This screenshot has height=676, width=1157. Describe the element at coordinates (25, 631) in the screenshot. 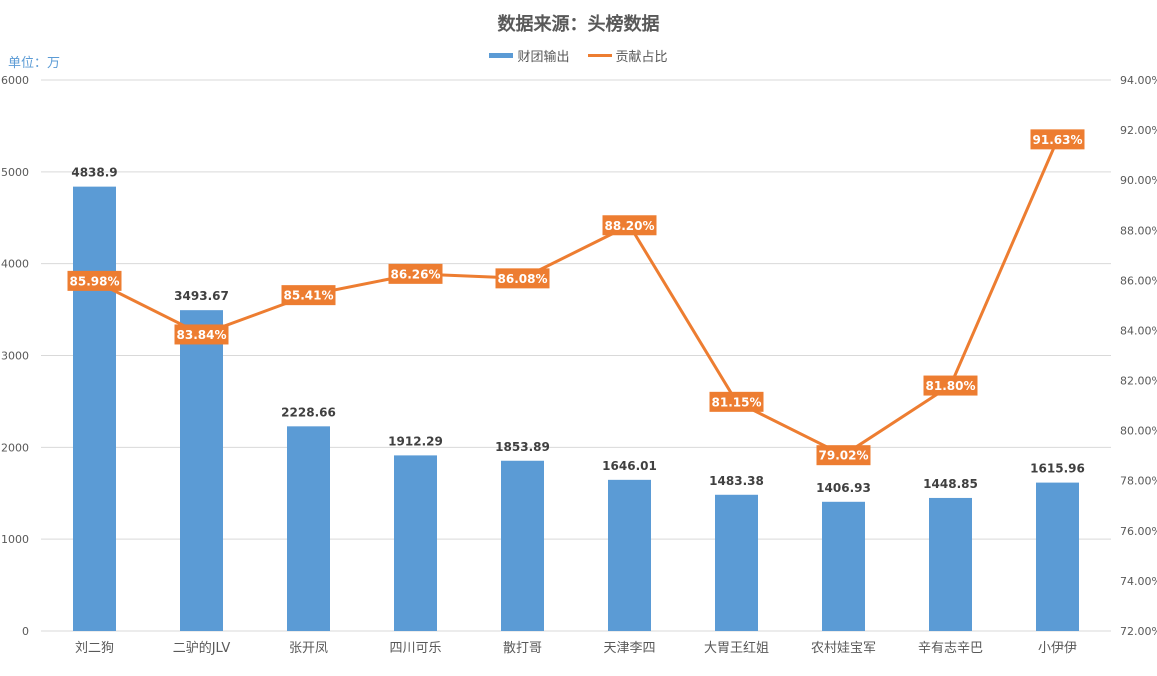

I see `left-axis-tick: 0` at that location.